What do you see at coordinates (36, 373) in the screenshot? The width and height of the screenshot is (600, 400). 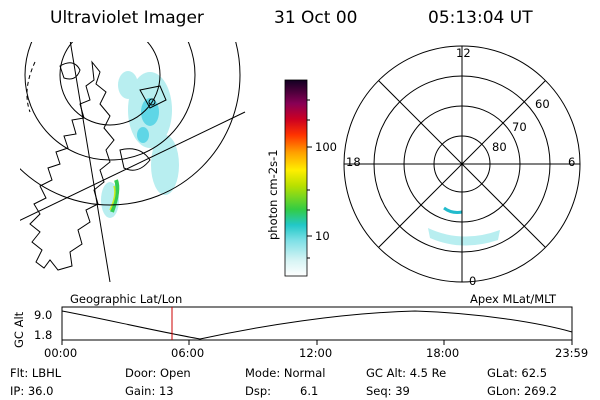 I see `status-filter: Flt: LBHL` at bounding box center [36, 373].